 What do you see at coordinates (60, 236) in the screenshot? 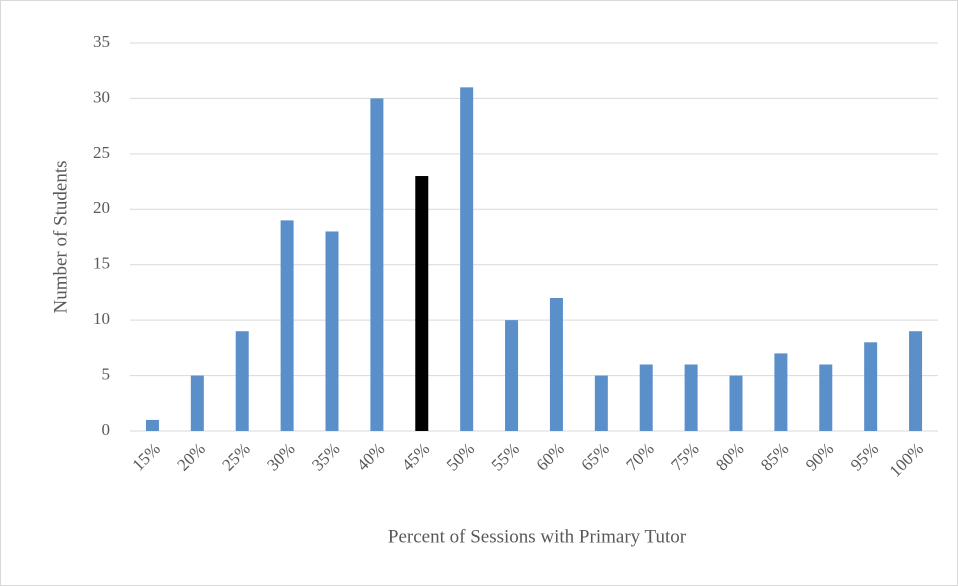
I see `y-axis-label: Number of Students` at bounding box center [60, 236].